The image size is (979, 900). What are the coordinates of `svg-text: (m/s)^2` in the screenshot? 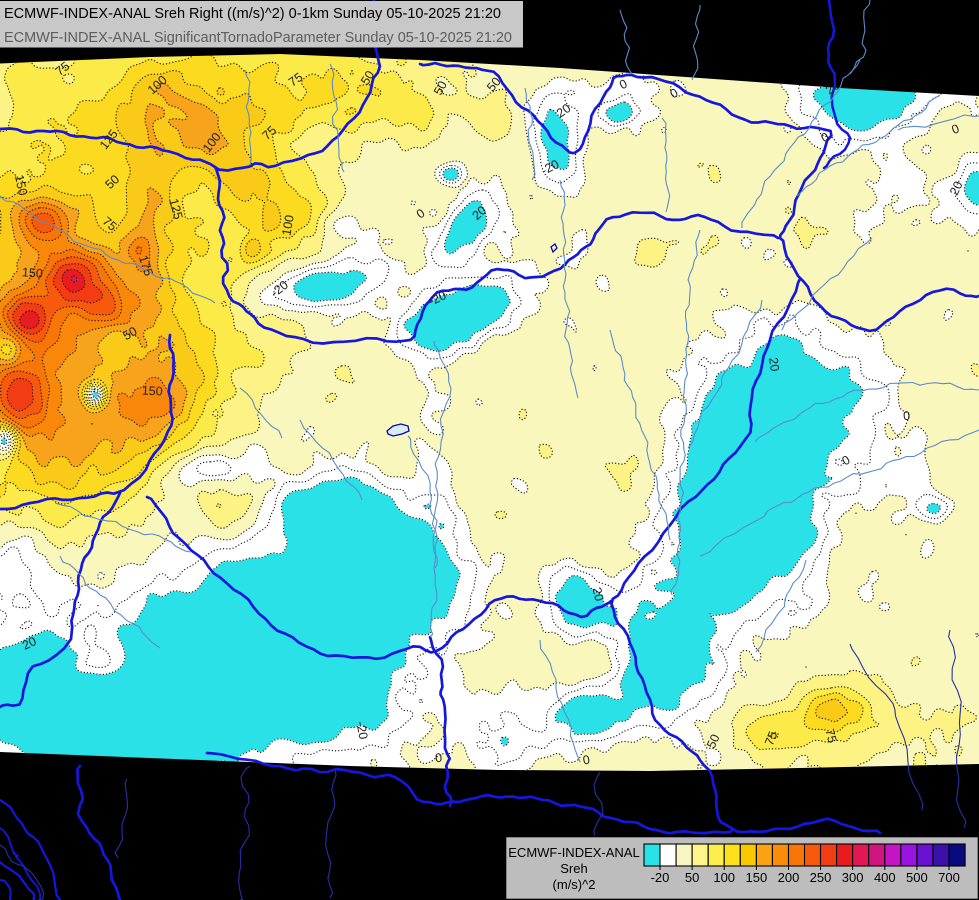 It's located at (574, 884).